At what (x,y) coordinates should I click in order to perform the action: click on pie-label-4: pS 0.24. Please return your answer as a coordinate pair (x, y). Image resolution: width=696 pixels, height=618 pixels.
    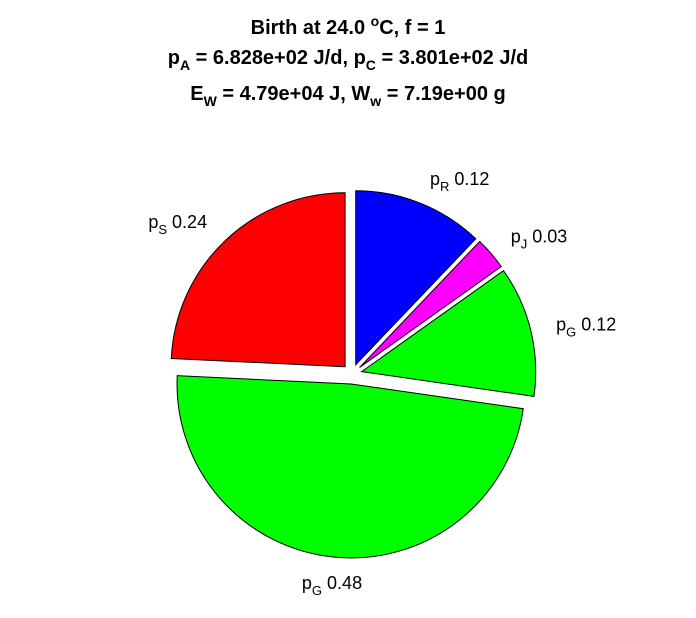
    Looking at the image, I should click on (177, 224).